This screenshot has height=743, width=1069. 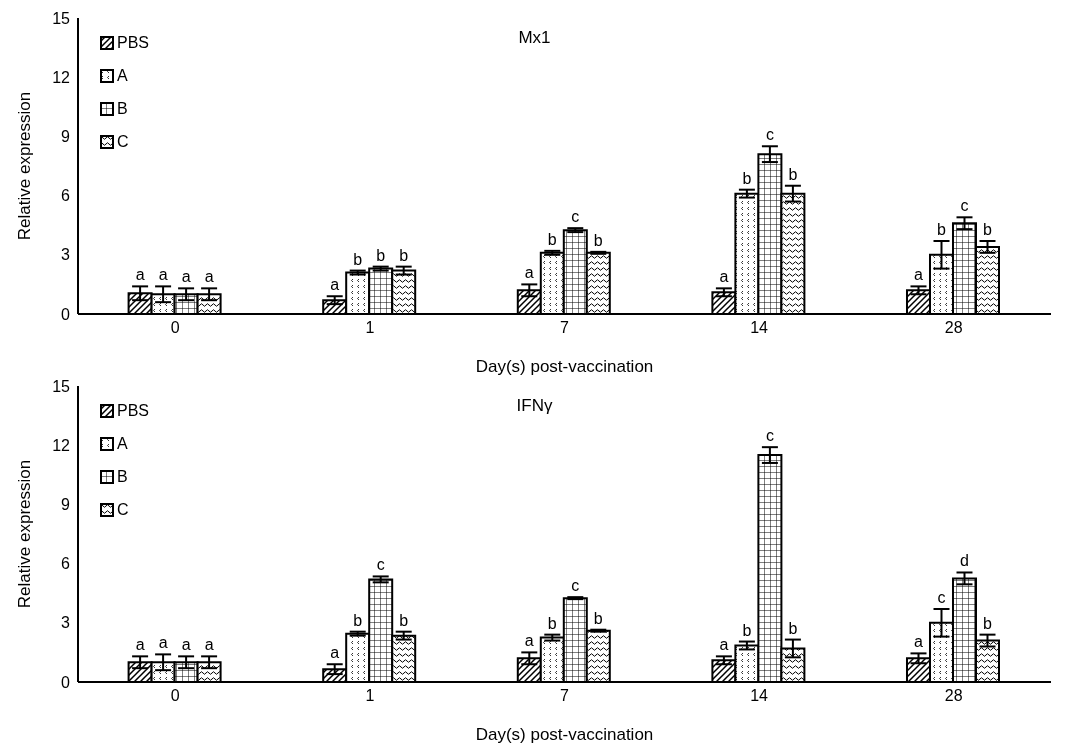 What do you see at coordinates (534, 37) in the screenshot?
I see `text: Mx1` at bounding box center [534, 37].